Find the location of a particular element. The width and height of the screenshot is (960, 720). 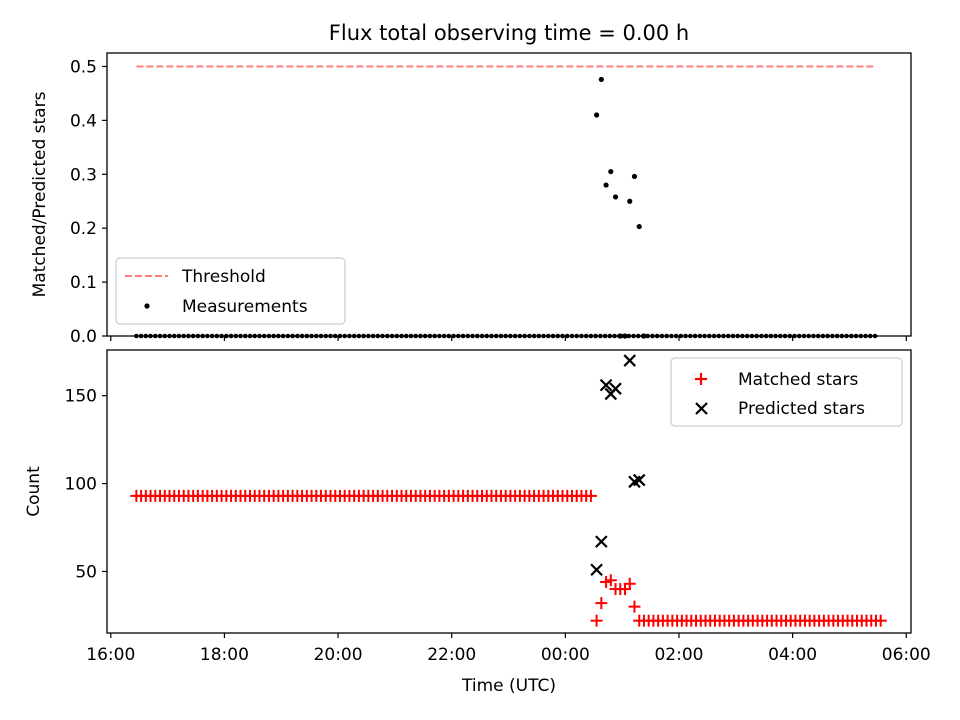

chart-title: Flux total observing time = 0.00 h is located at coordinates (509, 33).